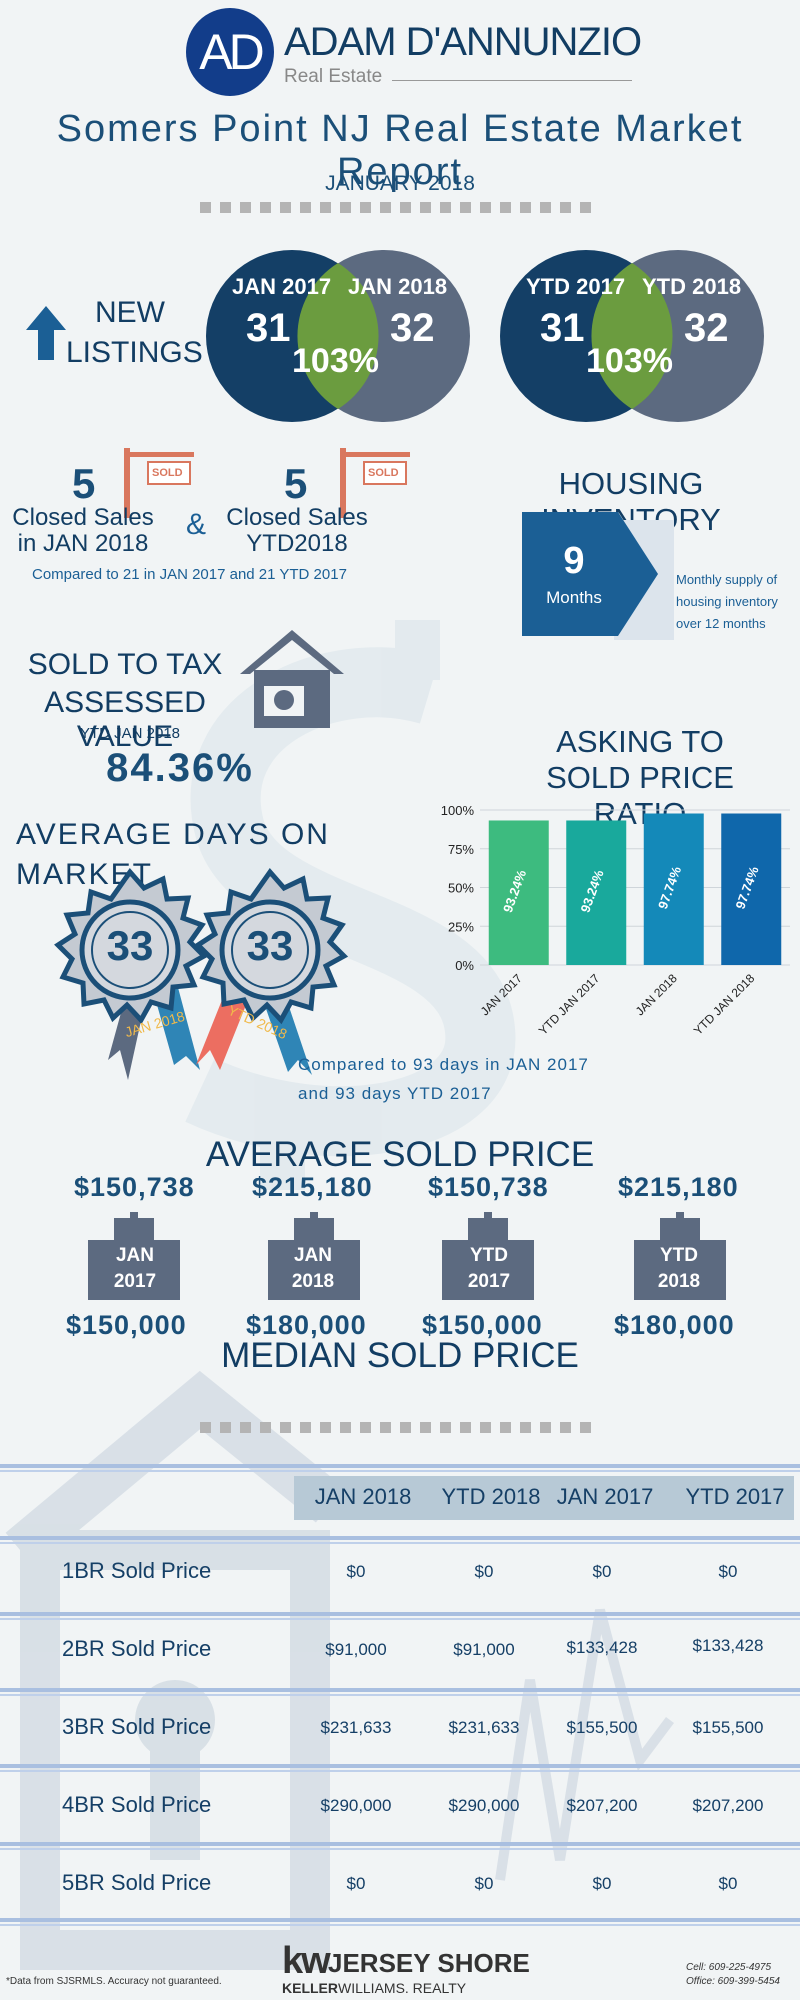  What do you see at coordinates (83, 517) in the screenshot?
I see `closed-sales-month-line1: Closed Sales` at bounding box center [83, 517].